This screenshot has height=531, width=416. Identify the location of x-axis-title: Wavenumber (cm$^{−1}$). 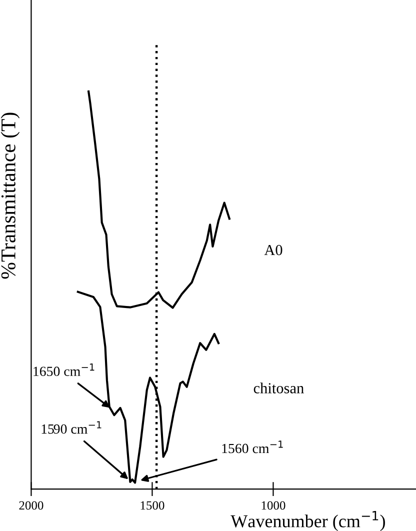
(307, 521).